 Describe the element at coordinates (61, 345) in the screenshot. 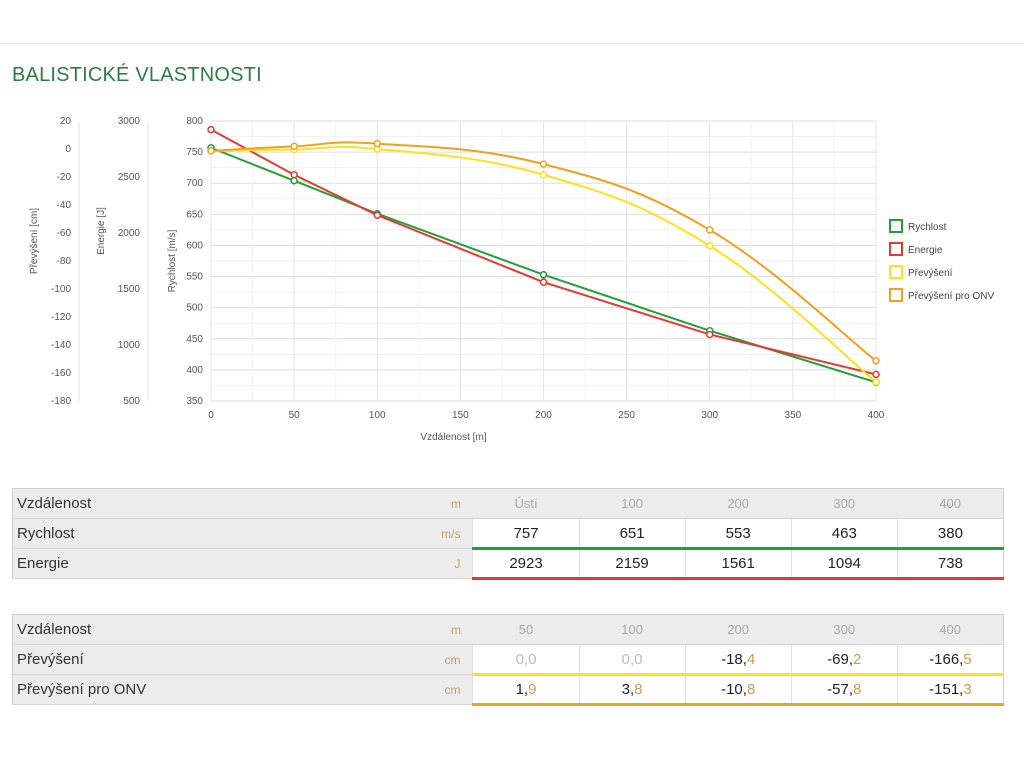

I see `y-tick-label-prevyseni: -140` at that location.